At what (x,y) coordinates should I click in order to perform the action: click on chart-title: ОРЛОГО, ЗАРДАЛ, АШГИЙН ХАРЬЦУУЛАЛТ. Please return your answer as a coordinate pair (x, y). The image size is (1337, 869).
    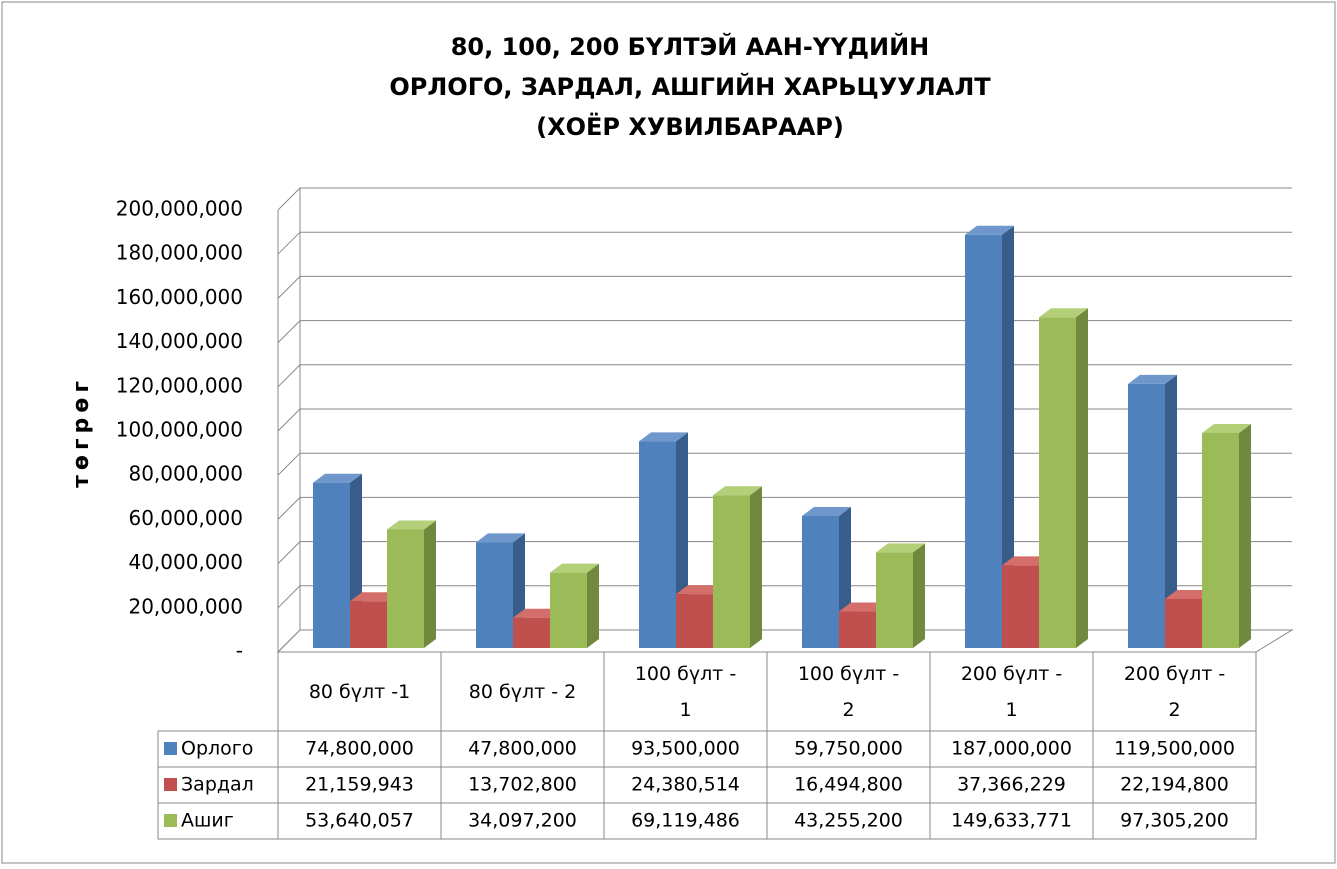
    Looking at the image, I should click on (690, 86).